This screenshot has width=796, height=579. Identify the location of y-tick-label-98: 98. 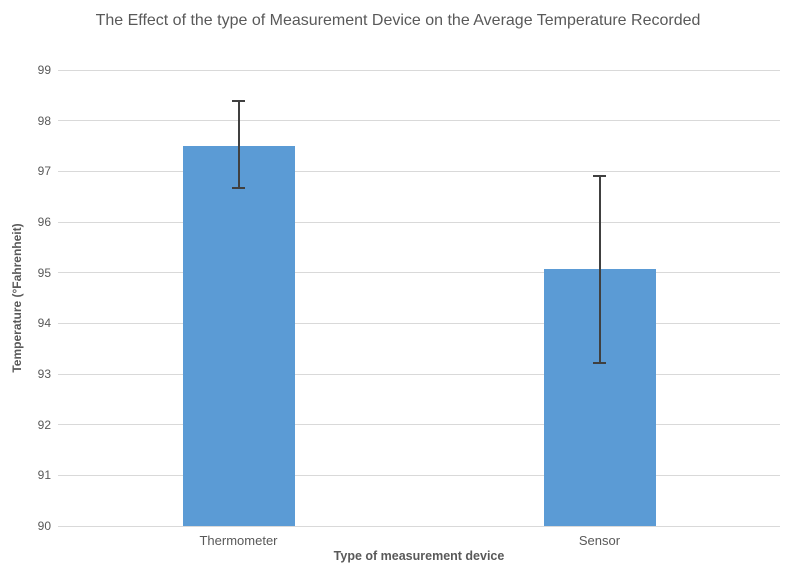
(44, 120).